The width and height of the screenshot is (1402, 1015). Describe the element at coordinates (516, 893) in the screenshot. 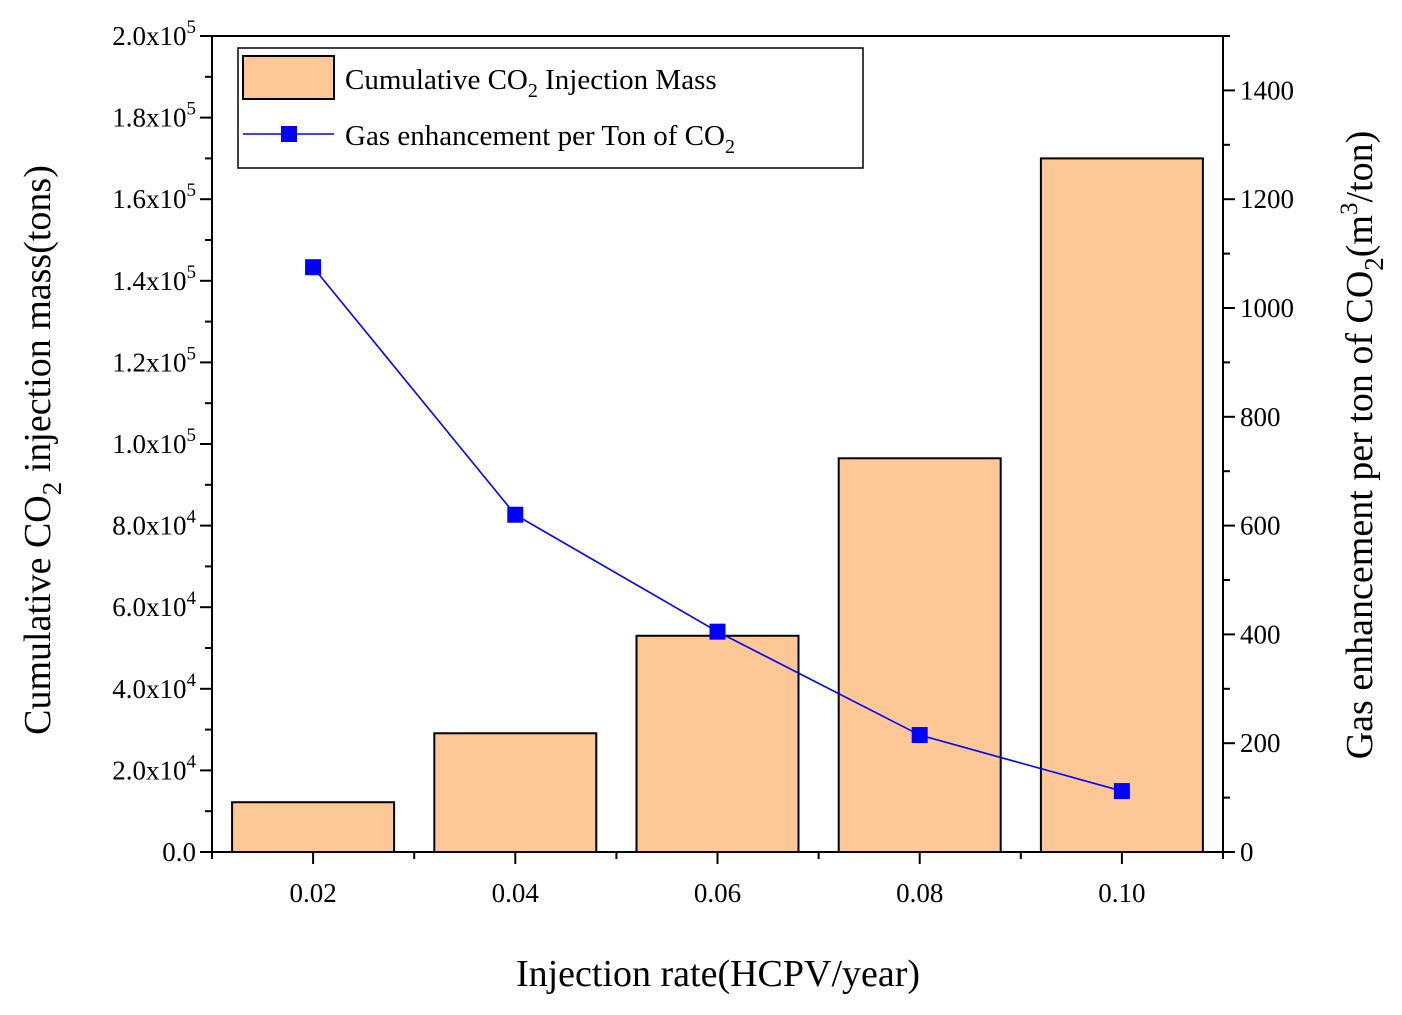

I see `x-tick-label: 0.04` at that location.